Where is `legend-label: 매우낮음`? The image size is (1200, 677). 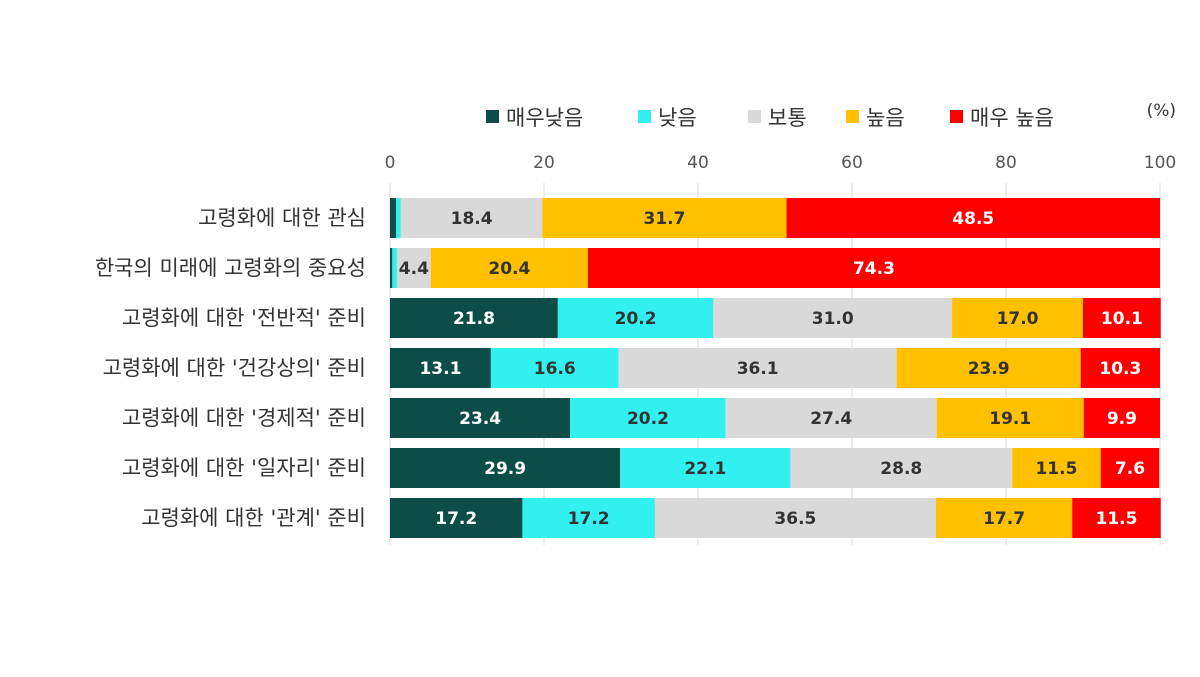 legend-label: 매우낮음 is located at coordinates (544, 118).